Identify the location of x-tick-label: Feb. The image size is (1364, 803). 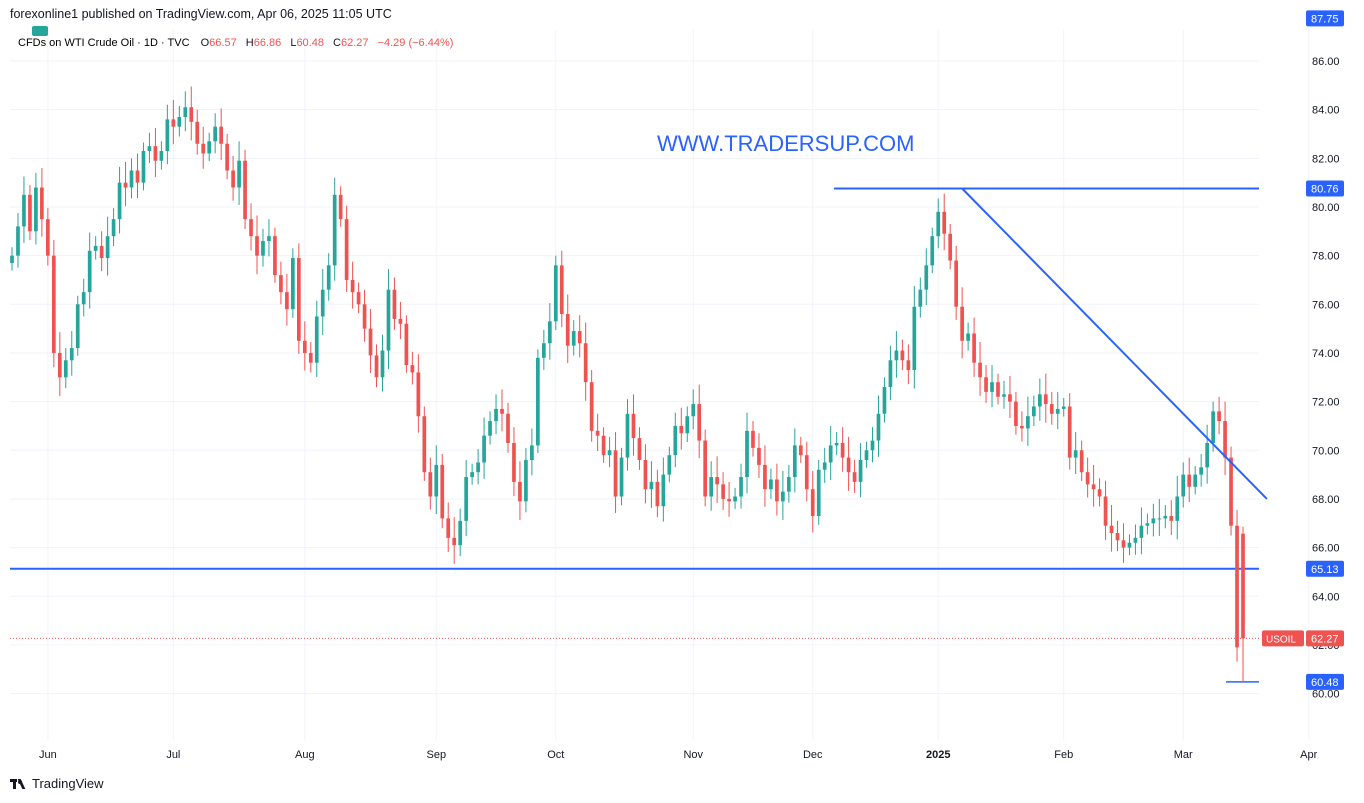
(1063, 755).